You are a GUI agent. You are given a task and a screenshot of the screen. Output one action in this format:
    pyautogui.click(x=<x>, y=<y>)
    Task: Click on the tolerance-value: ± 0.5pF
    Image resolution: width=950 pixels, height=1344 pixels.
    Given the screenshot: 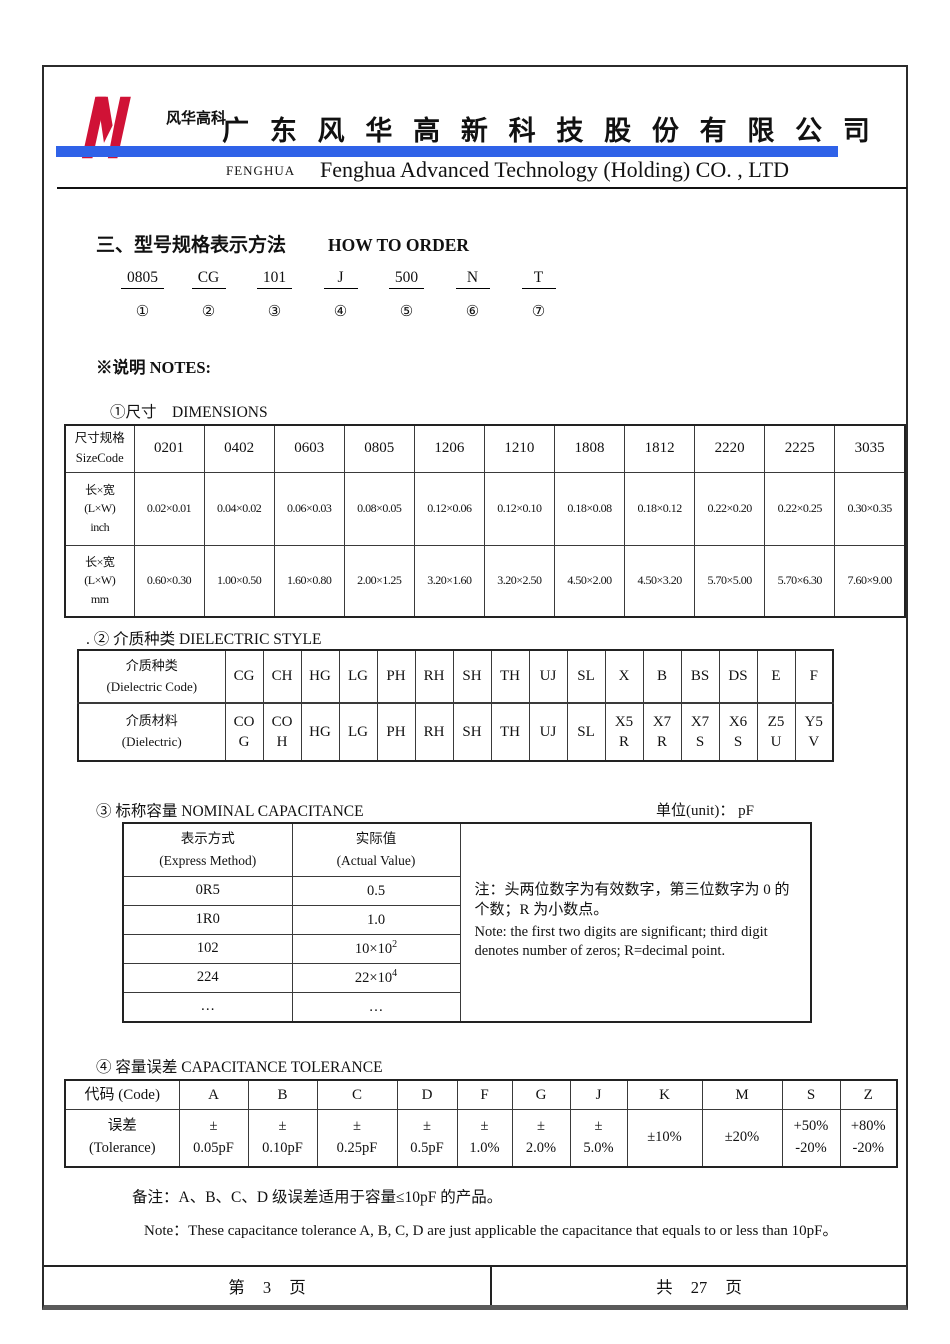 What is the action you would take?
    pyautogui.click(x=427, y=1138)
    